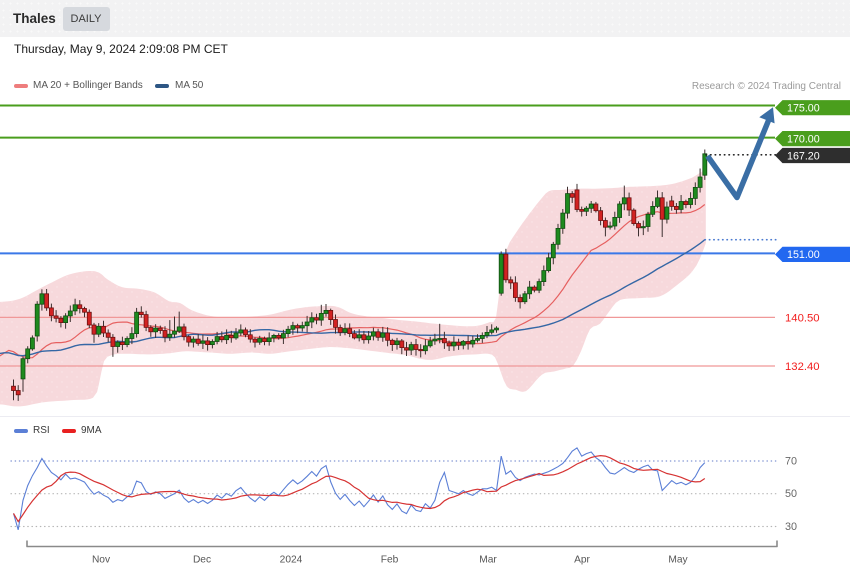 Image resolution: width=850 pixels, height=576 pixels. Describe the element at coordinates (802, 367) in the screenshot. I see `svg-text: 132.40` at that location.